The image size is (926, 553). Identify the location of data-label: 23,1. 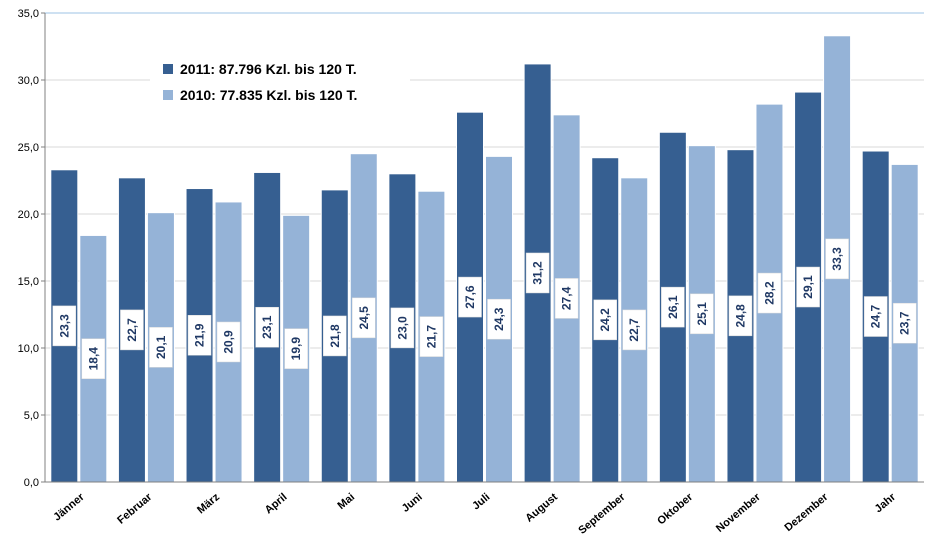
(267, 327).